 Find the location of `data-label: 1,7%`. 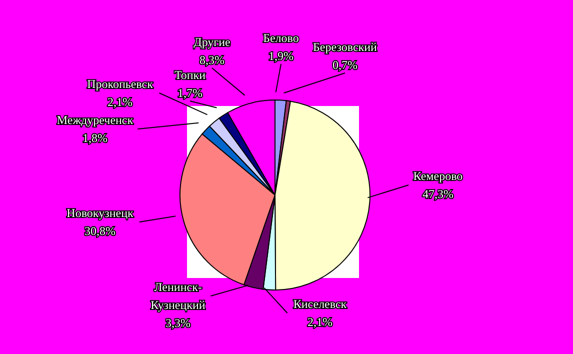

data-label: 1,7% is located at coordinates (190, 93).